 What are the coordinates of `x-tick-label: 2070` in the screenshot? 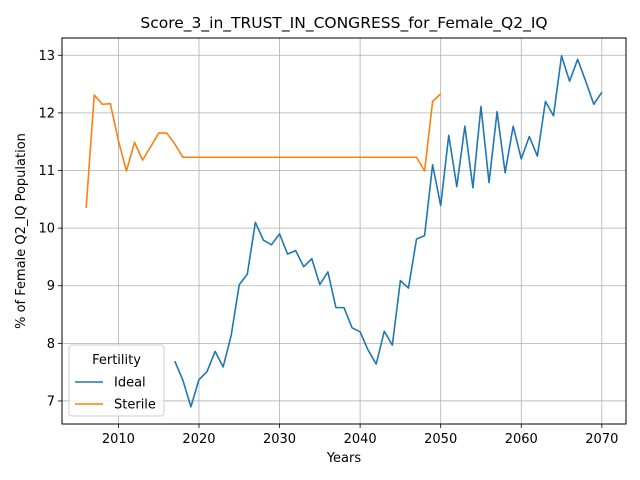 It's located at (601, 439).